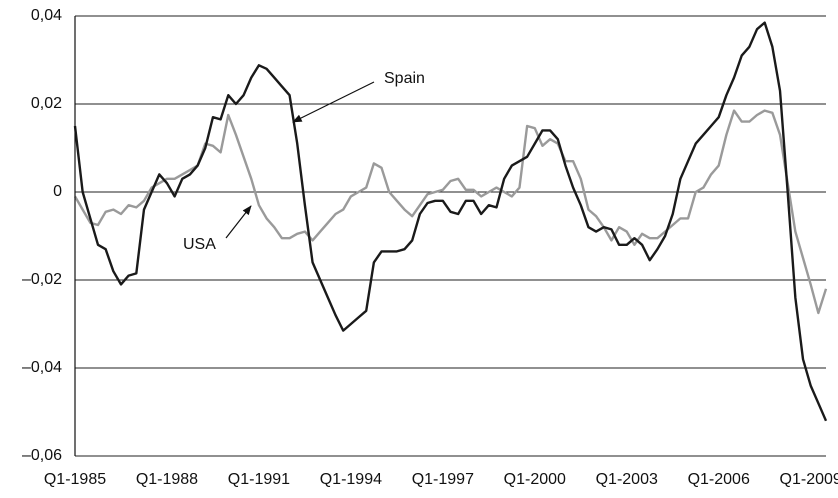 The height and width of the screenshot is (498, 838). What do you see at coordinates (46, 15) in the screenshot?
I see `y-tick-label: 0,04` at bounding box center [46, 15].